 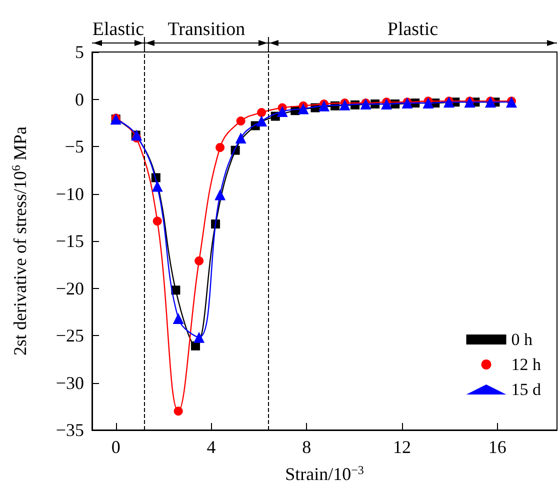 I want to click on y-tick-label: −20, so click(x=70, y=288).